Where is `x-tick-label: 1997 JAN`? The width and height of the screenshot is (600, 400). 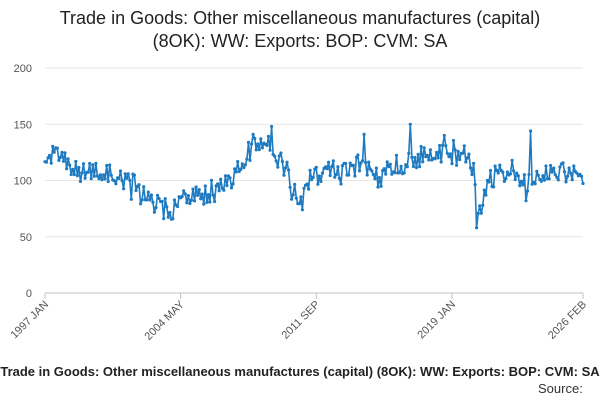
x-tick-label: 1997 JAN is located at coordinates (29, 320).